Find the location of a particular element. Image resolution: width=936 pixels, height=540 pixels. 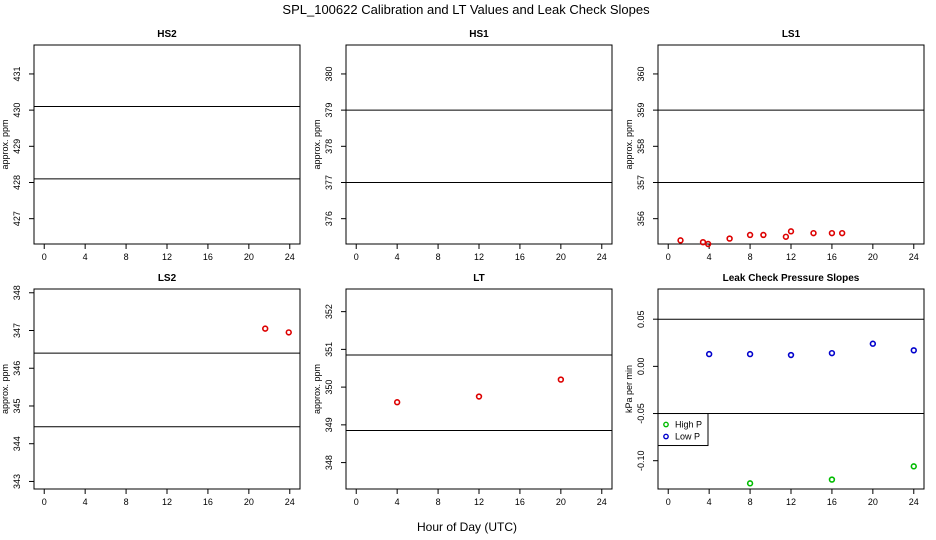

y-tick-label: 360 is located at coordinates (641, 73).